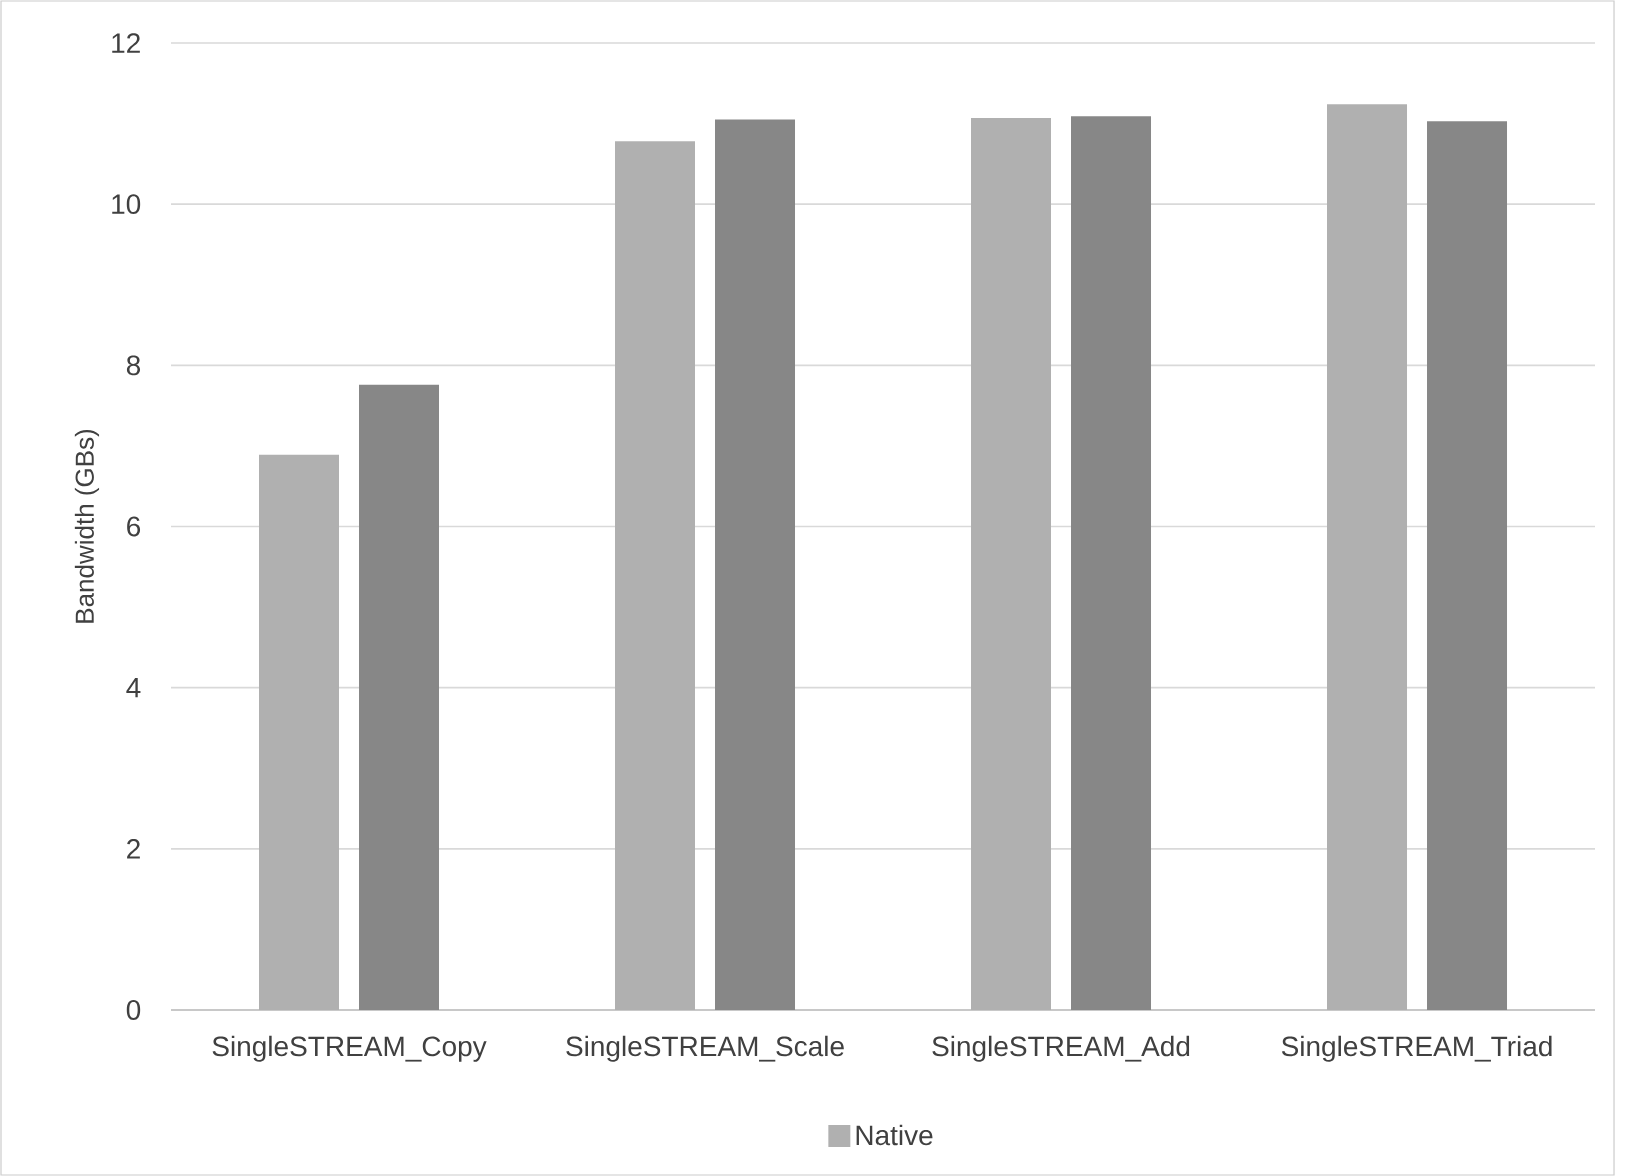 The image size is (1627, 1176). Describe the element at coordinates (349, 1048) in the screenshot. I see `x-tick-label: SingleSTREAM_Copy` at that location.